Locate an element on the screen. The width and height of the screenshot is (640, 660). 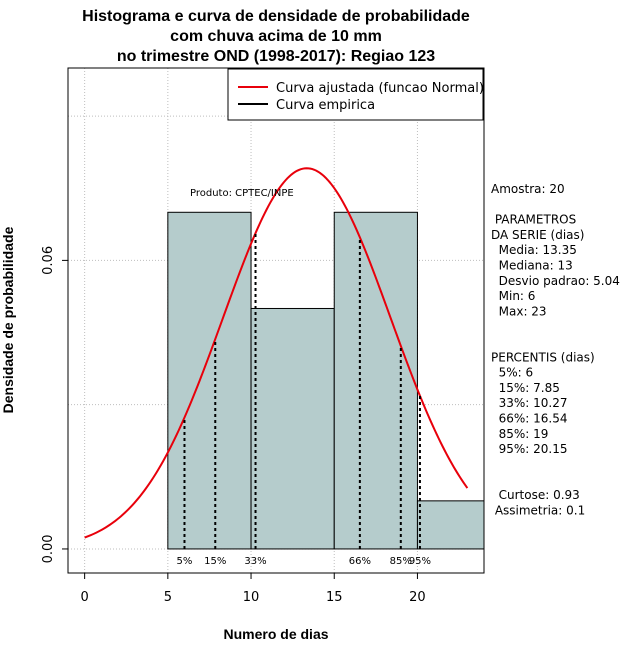
percentile-label: 66% is located at coordinates (360, 561).